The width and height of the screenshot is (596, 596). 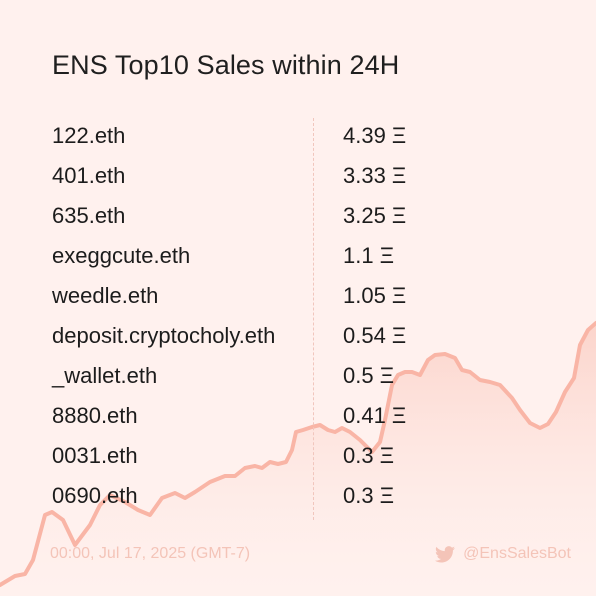 I want to click on sale-price: 1.1 Ξ, so click(x=368, y=255).